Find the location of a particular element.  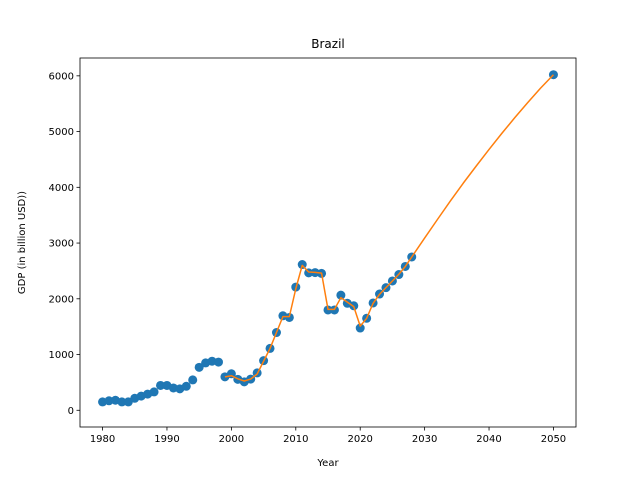

x-tick-label: 2020 is located at coordinates (359, 439).